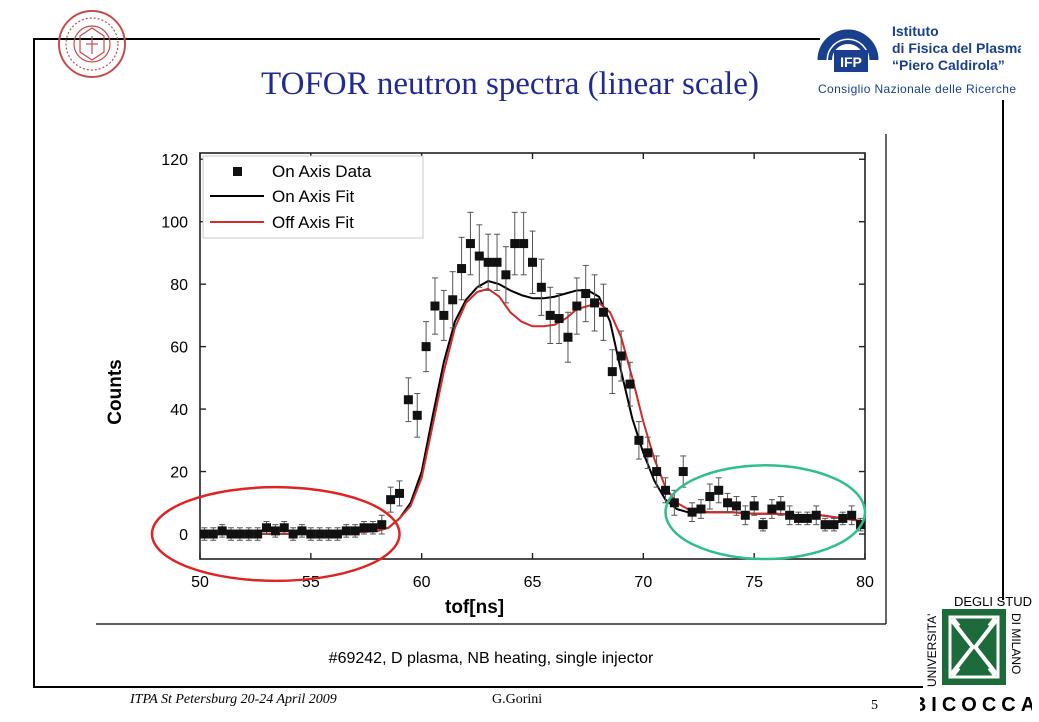 The image size is (1039, 722). I want to click on legend-label-off-axis-fit: Off Axis Fit, so click(313, 222).